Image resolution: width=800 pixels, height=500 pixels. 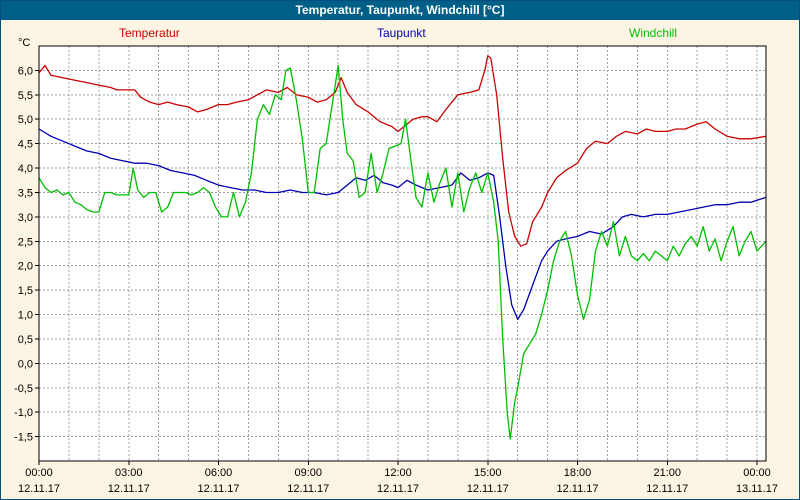 What do you see at coordinates (653, 33) in the screenshot?
I see `legend-windchill: Windchill` at bounding box center [653, 33].